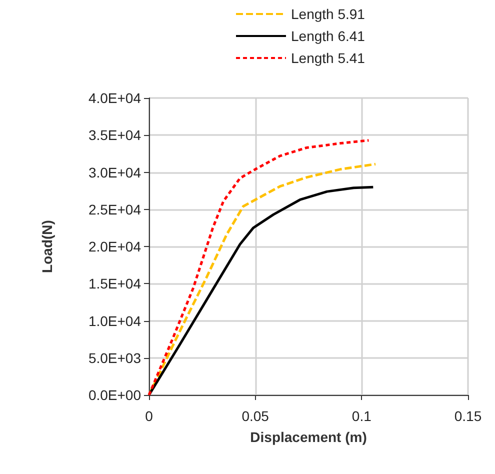 Image resolution: width=495 pixels, height=474 pixels. I want to click on x-axis-title: Displacement (m), so click(308, 437).